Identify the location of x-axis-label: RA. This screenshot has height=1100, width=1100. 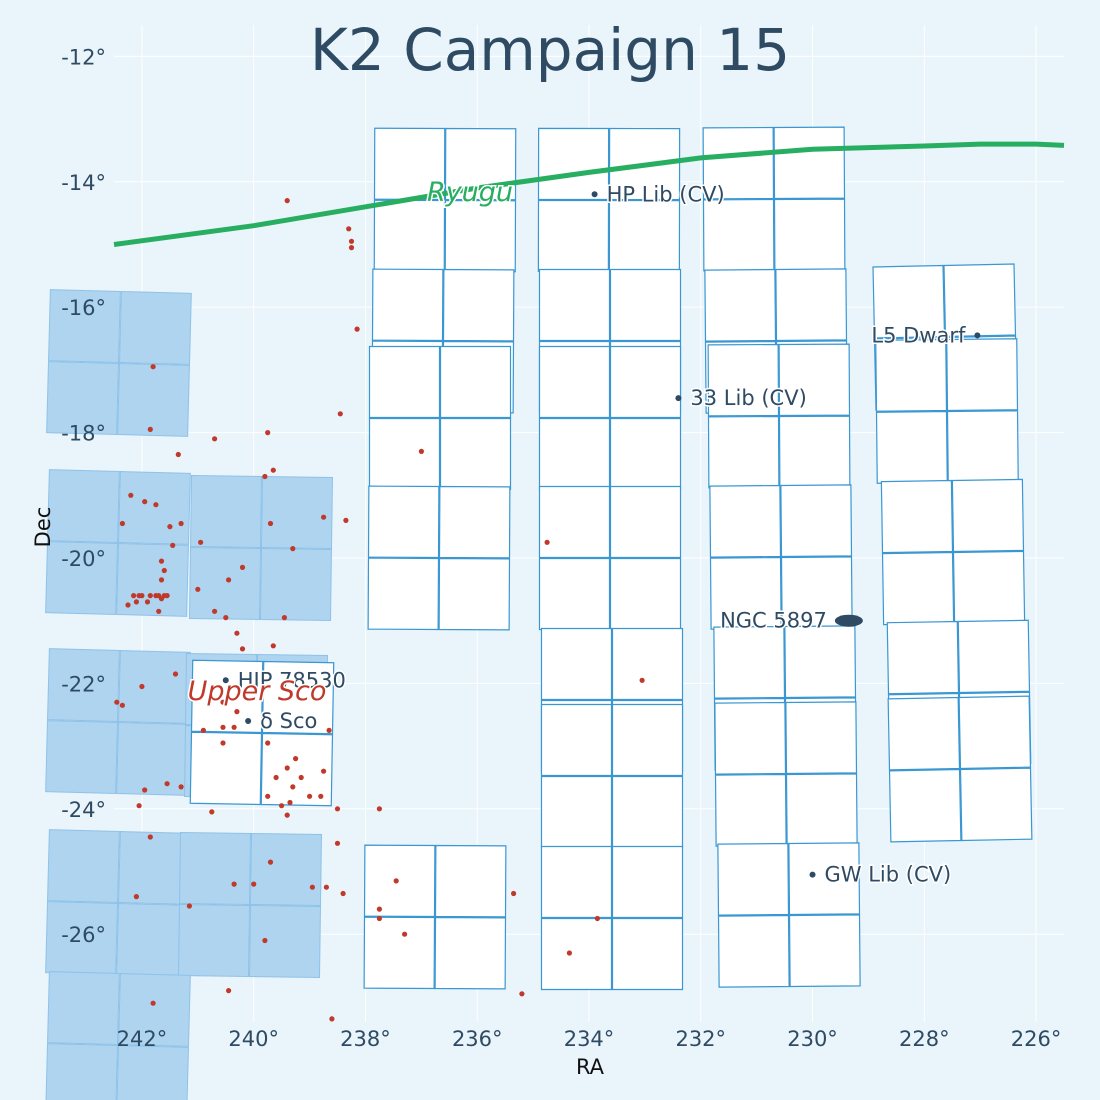
(590, 1067).